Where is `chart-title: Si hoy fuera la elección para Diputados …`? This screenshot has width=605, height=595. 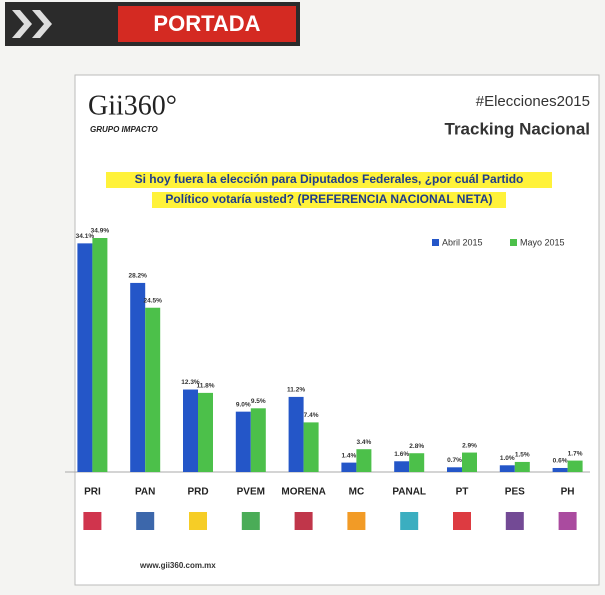 chart-title: Si hoy fuera la elección para Diputados … is located at coordinates (329, 179).